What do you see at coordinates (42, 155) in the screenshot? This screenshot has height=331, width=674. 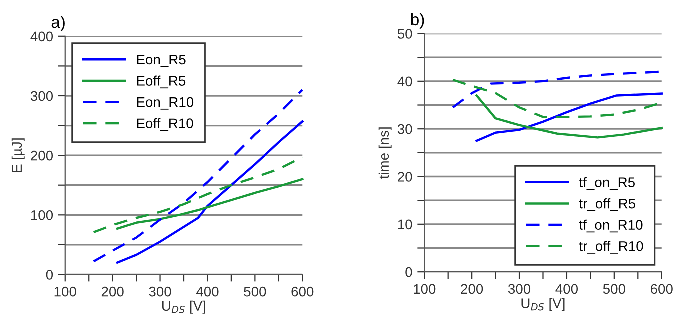 I see `y-tick-label: 200` at bounding box center [42, 155].